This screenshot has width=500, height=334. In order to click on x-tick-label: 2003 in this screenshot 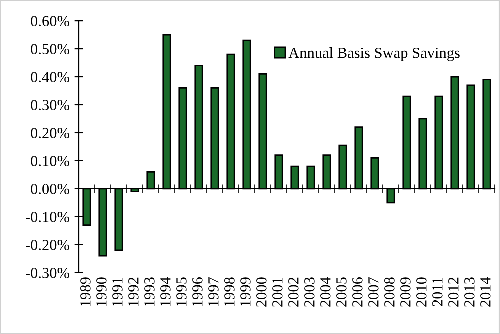, I will do `click(309, 292)`.